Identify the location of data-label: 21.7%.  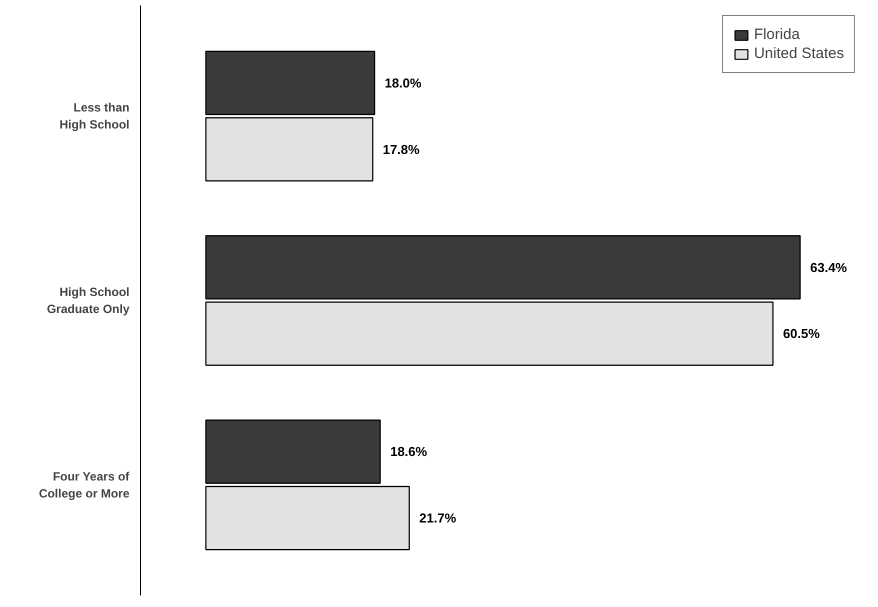
(438, 518).